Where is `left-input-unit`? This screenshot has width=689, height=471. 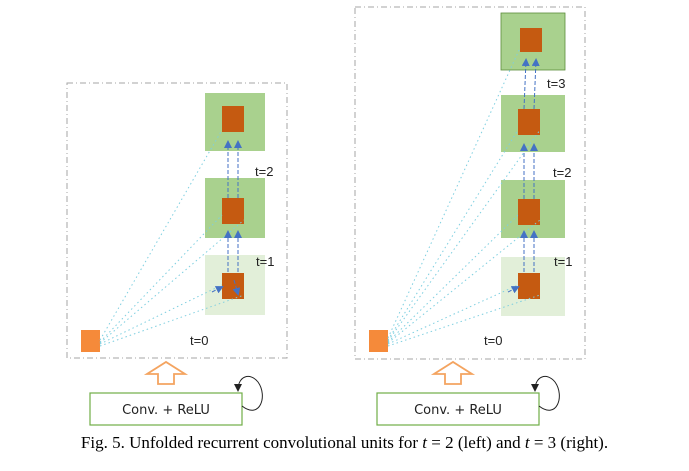
left-input-unit is located at coordinates (90, 341).